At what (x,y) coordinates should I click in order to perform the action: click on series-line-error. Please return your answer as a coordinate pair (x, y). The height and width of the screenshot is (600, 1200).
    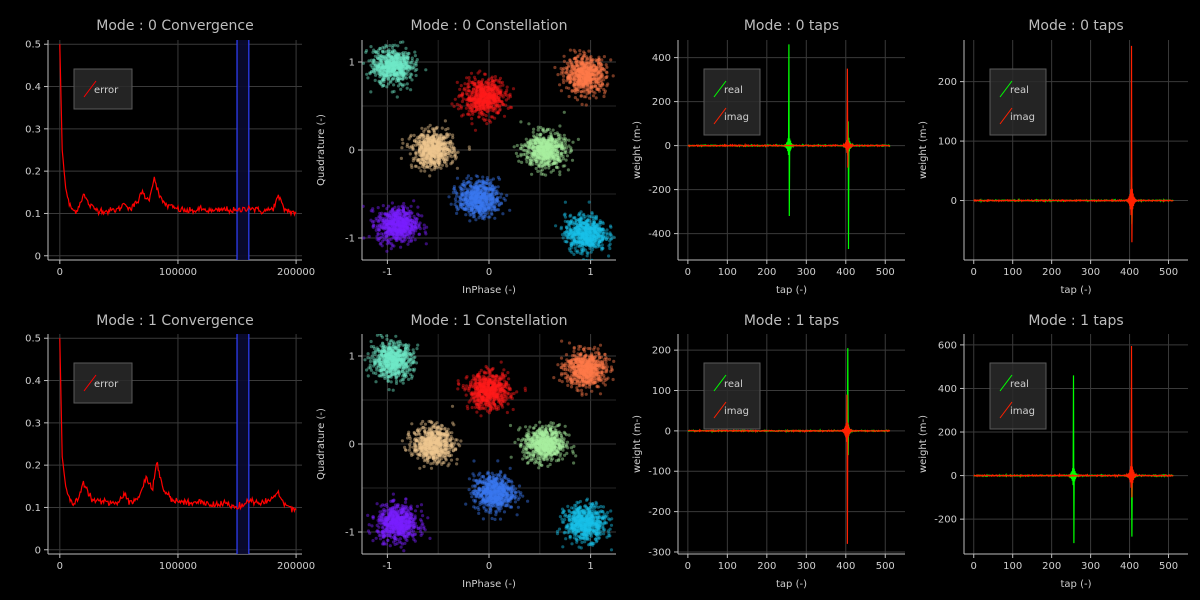
    Looking at the image, I should click on (178, 130).